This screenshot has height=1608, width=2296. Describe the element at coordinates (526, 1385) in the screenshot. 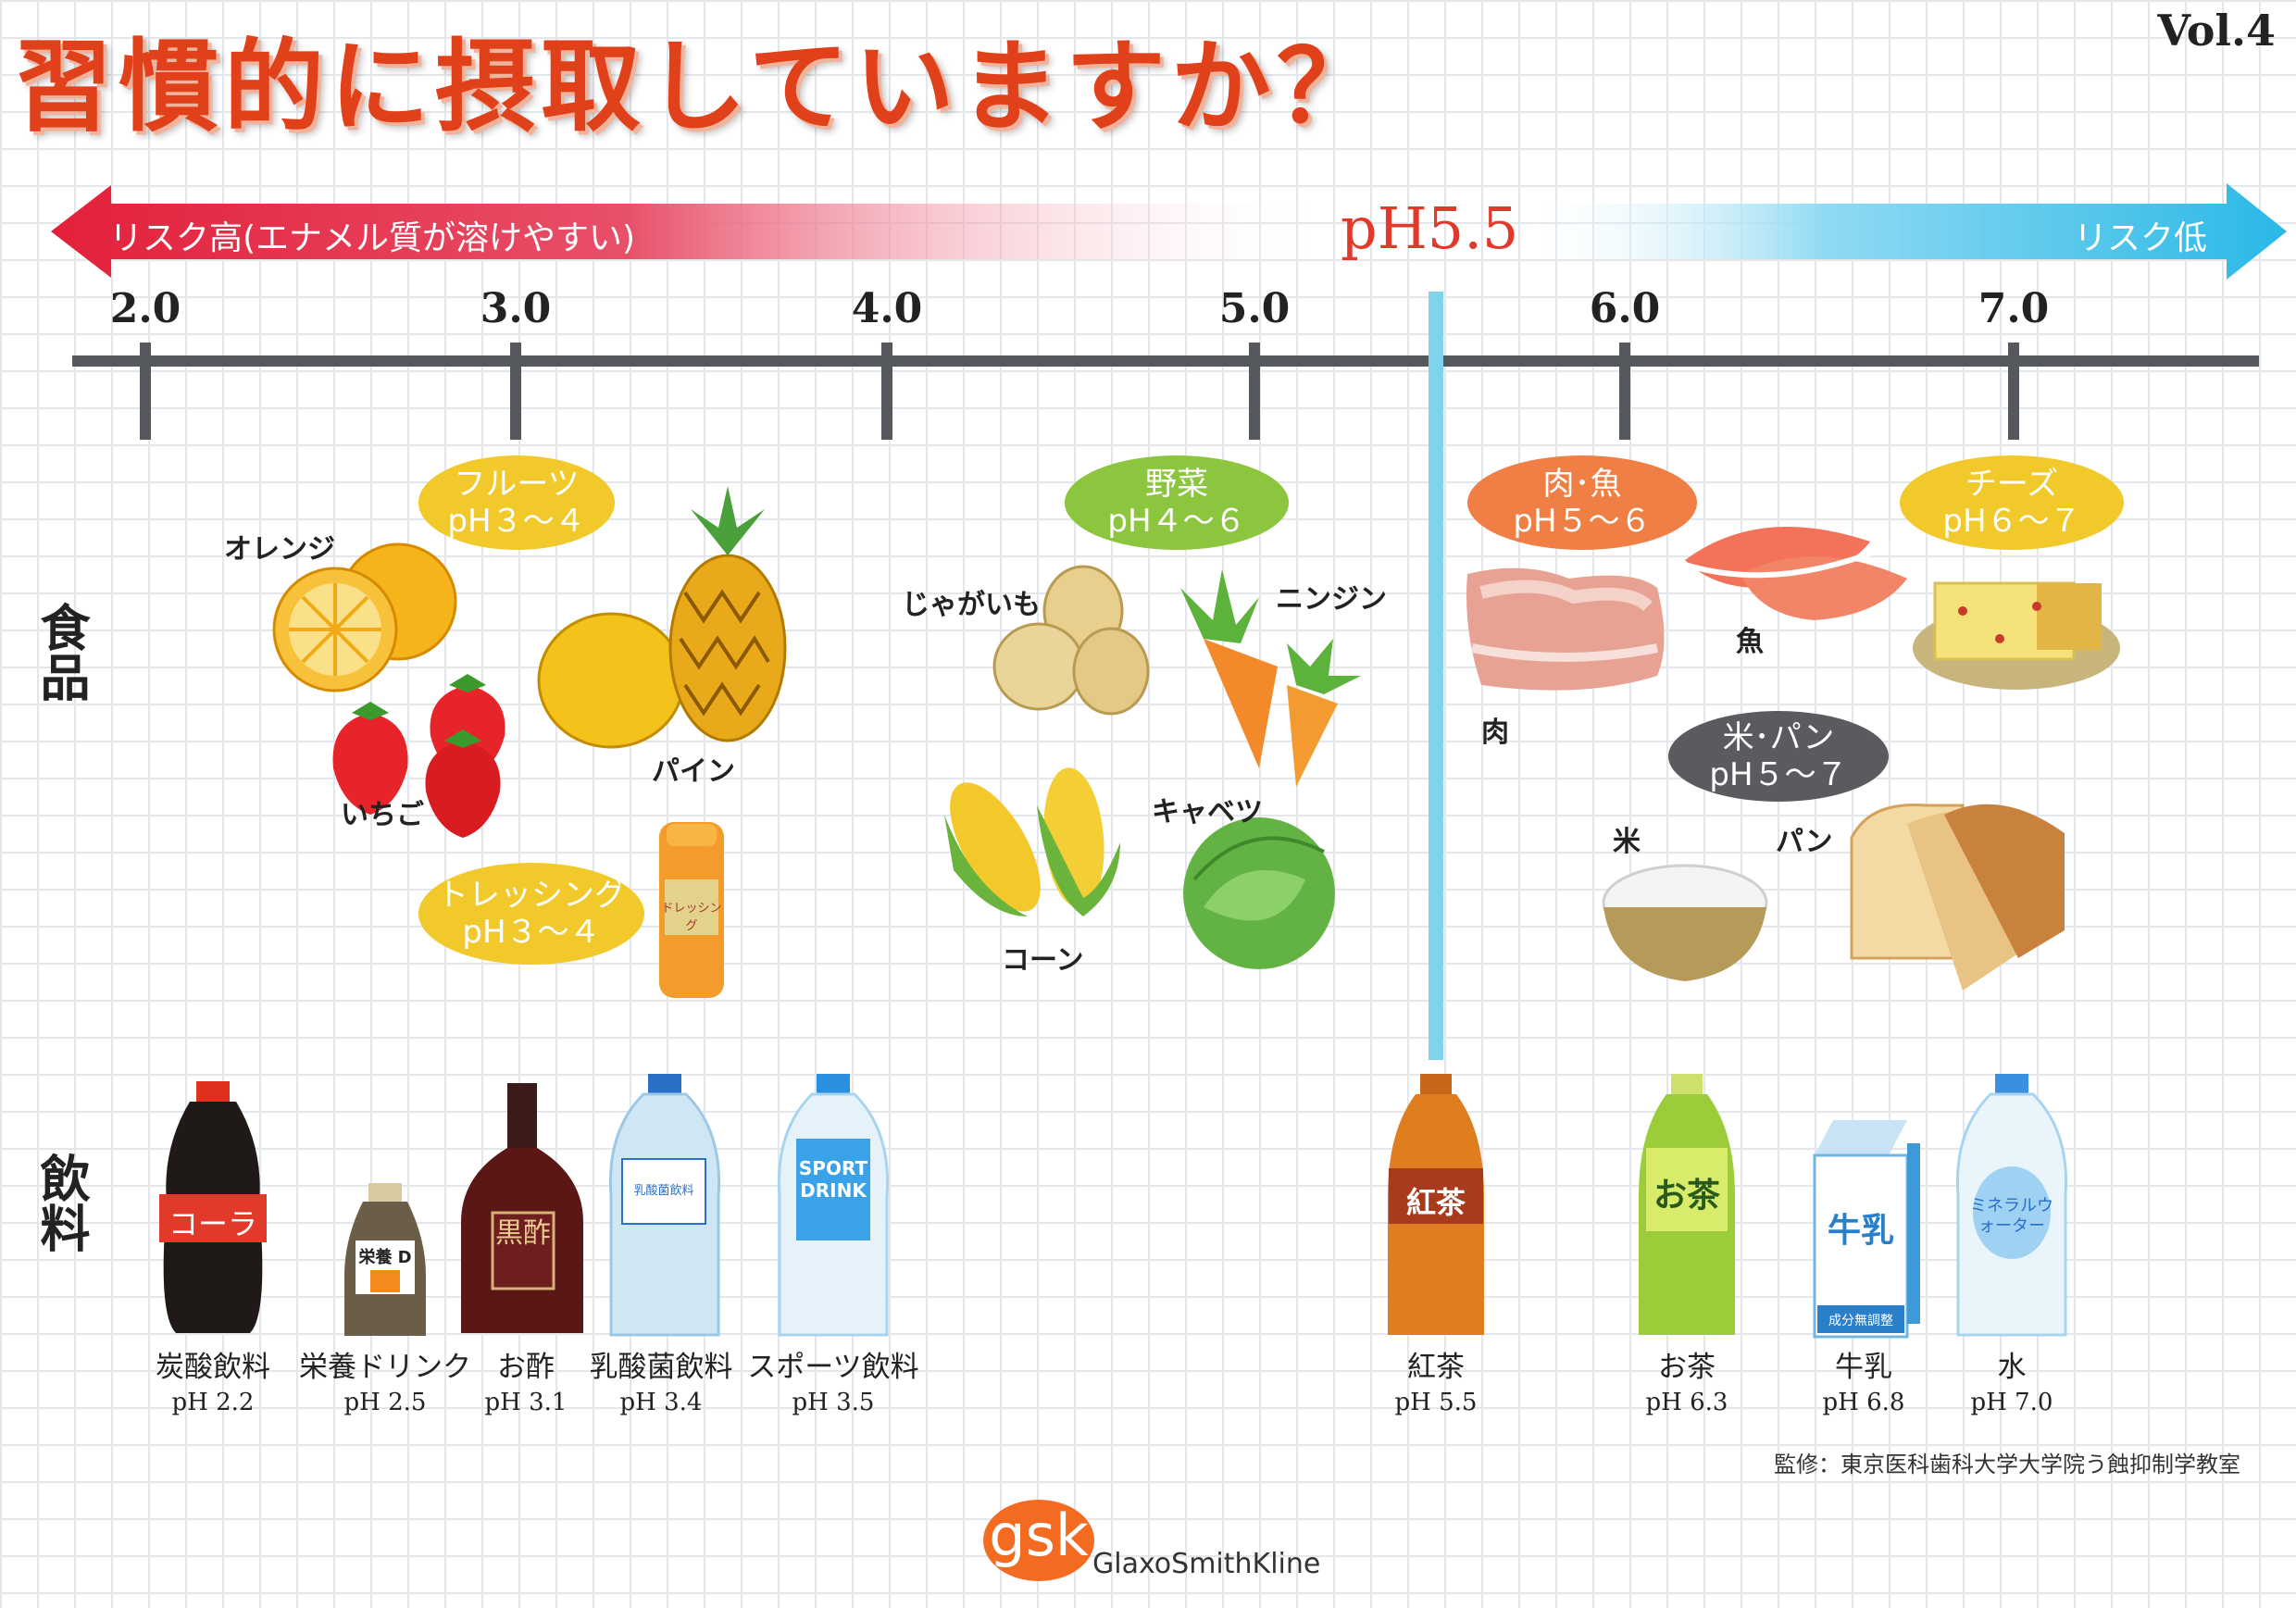

I see `drink-label: お酢 pH 3.1` at that location.